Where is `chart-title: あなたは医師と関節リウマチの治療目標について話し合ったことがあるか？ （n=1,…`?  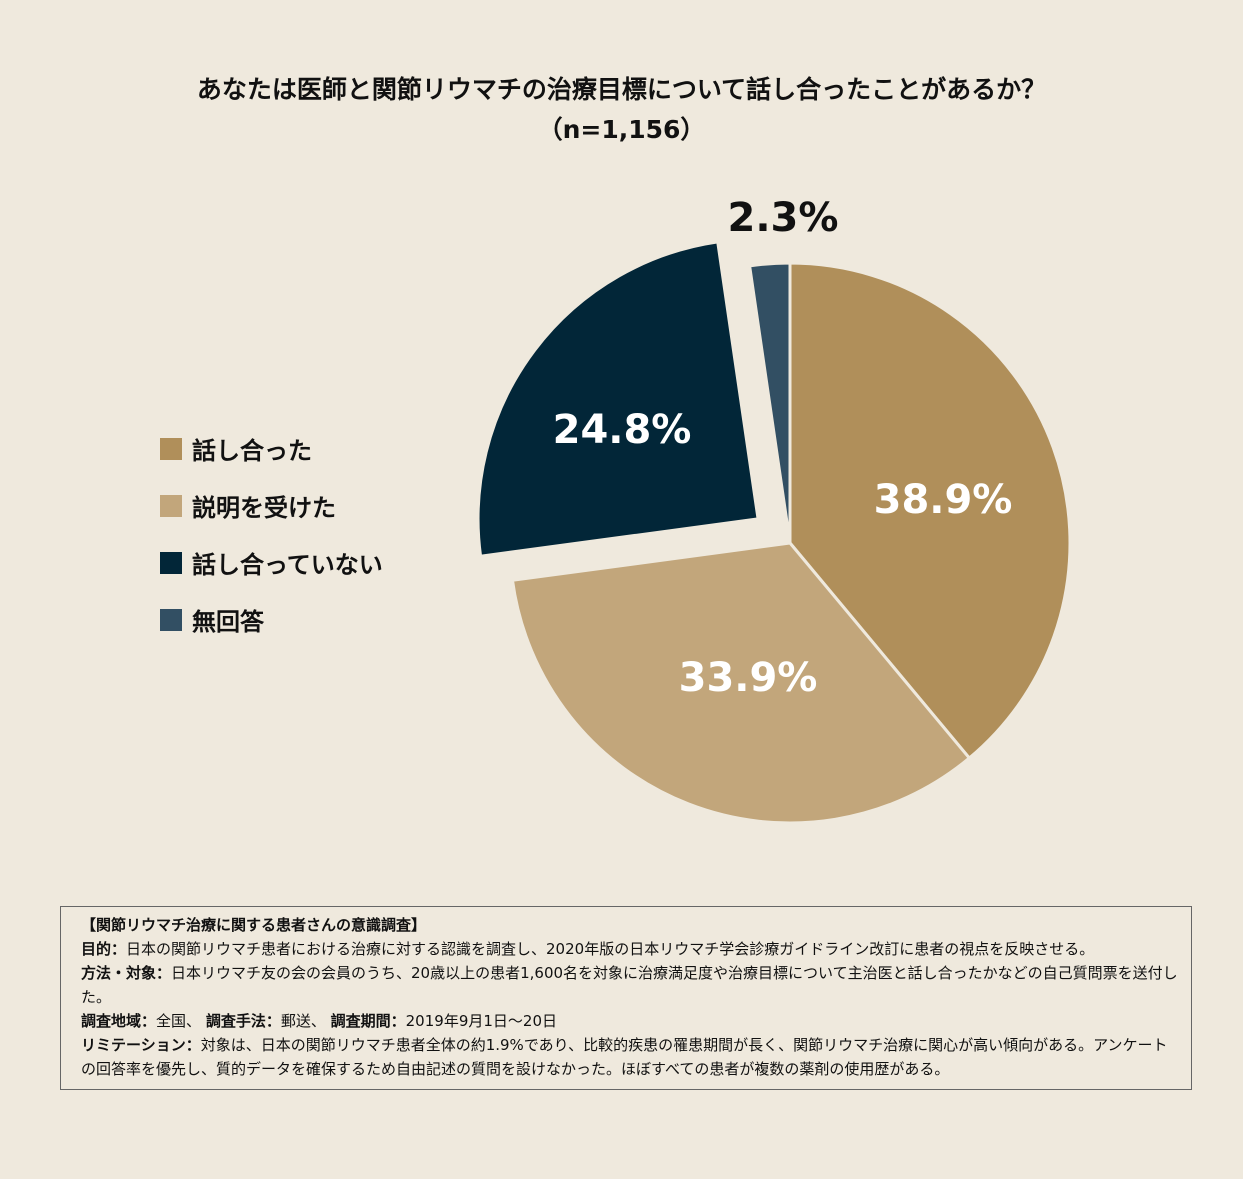
chart-title: あなたは医師と関節リウマチの治療目標について話し合ったことがあるか？ （n=1,… is located at coordinates (621, 110).